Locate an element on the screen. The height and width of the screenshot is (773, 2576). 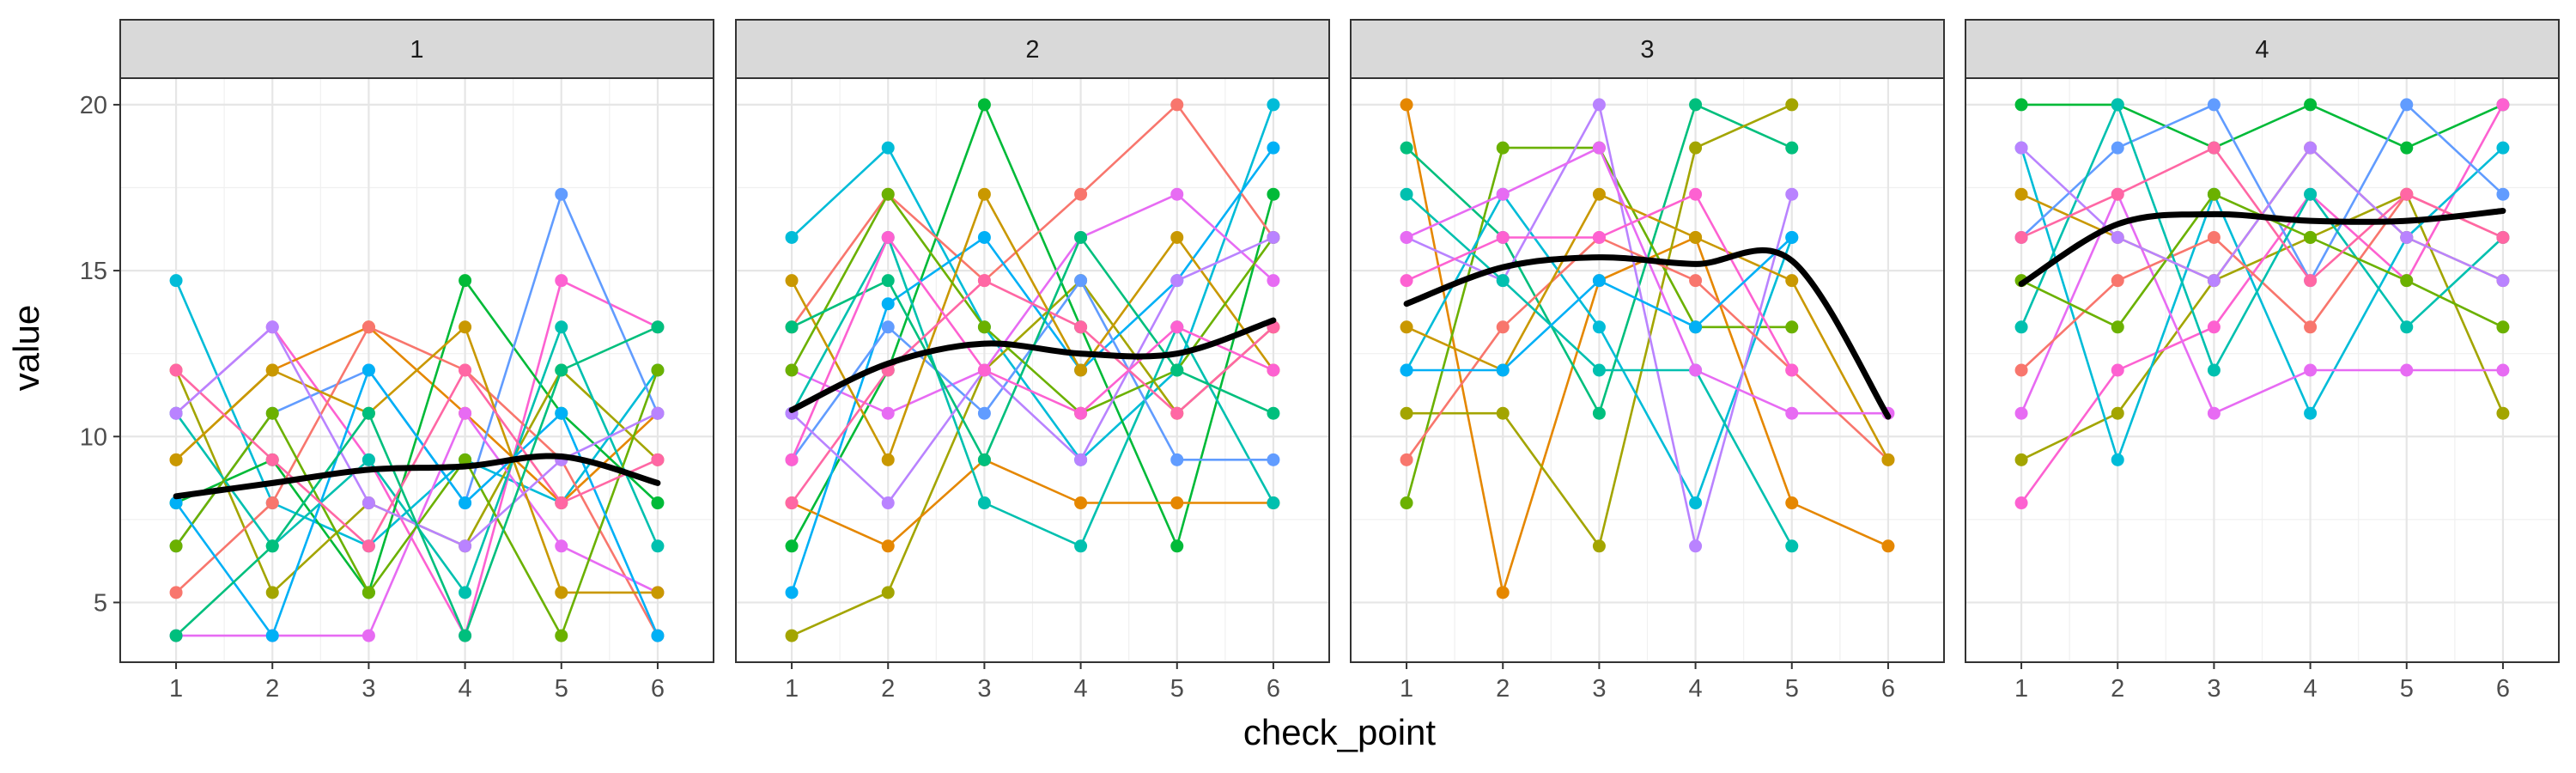
x-axis-title: check_point is located at coordinates (1339, 732).